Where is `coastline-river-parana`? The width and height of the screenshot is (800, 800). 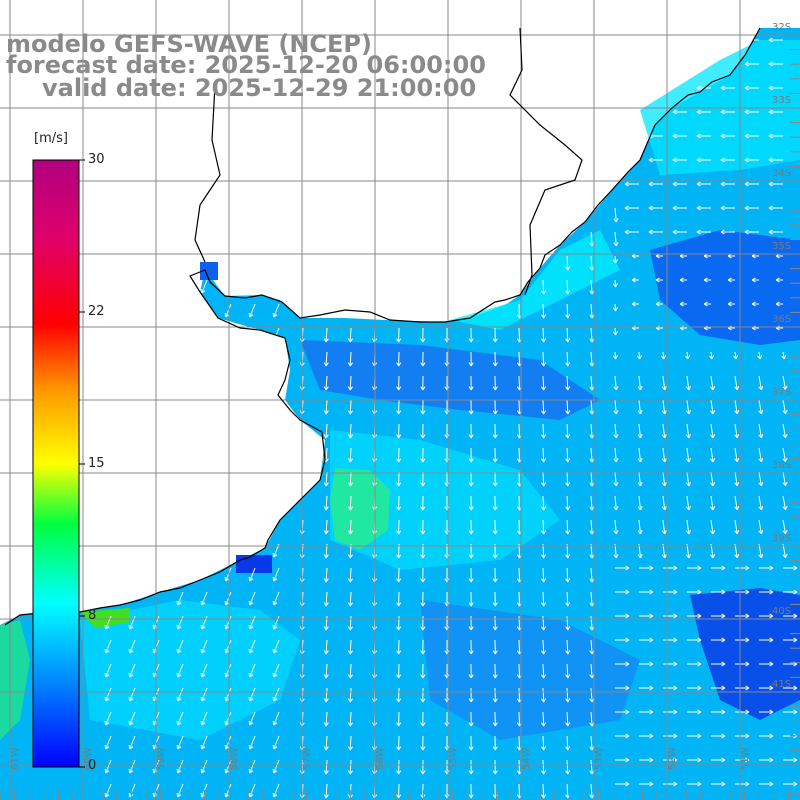 coastline-river-parana is located at coordinates (207, 173).